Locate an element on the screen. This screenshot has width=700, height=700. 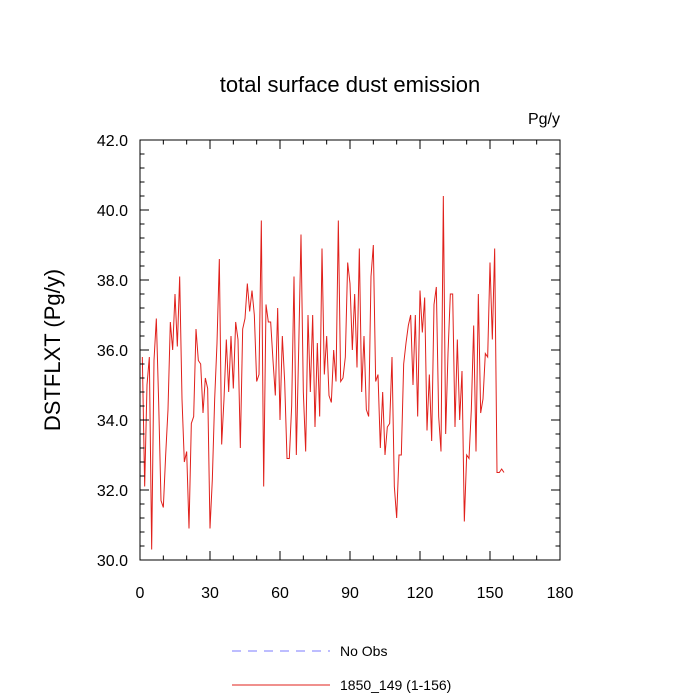
legend-label-no-obs: No Obs is located at coordinates (363, 651).